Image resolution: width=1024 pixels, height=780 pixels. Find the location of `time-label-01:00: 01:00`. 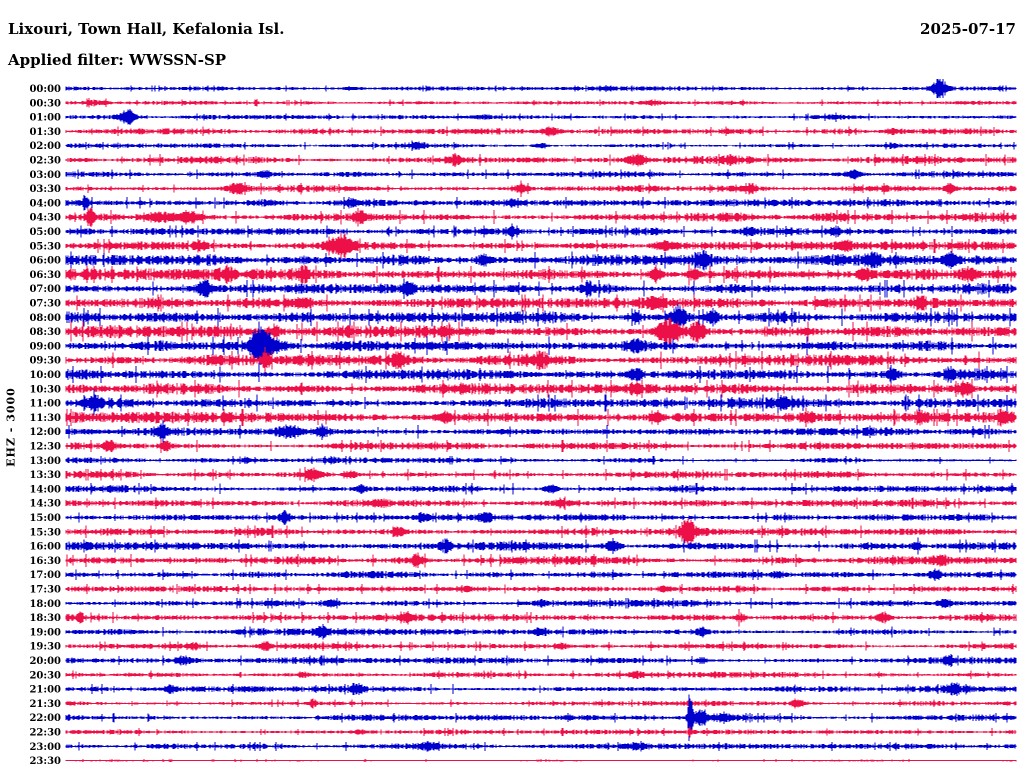

time-label-01:00: 01:00 is located at coordinates (45, 118).